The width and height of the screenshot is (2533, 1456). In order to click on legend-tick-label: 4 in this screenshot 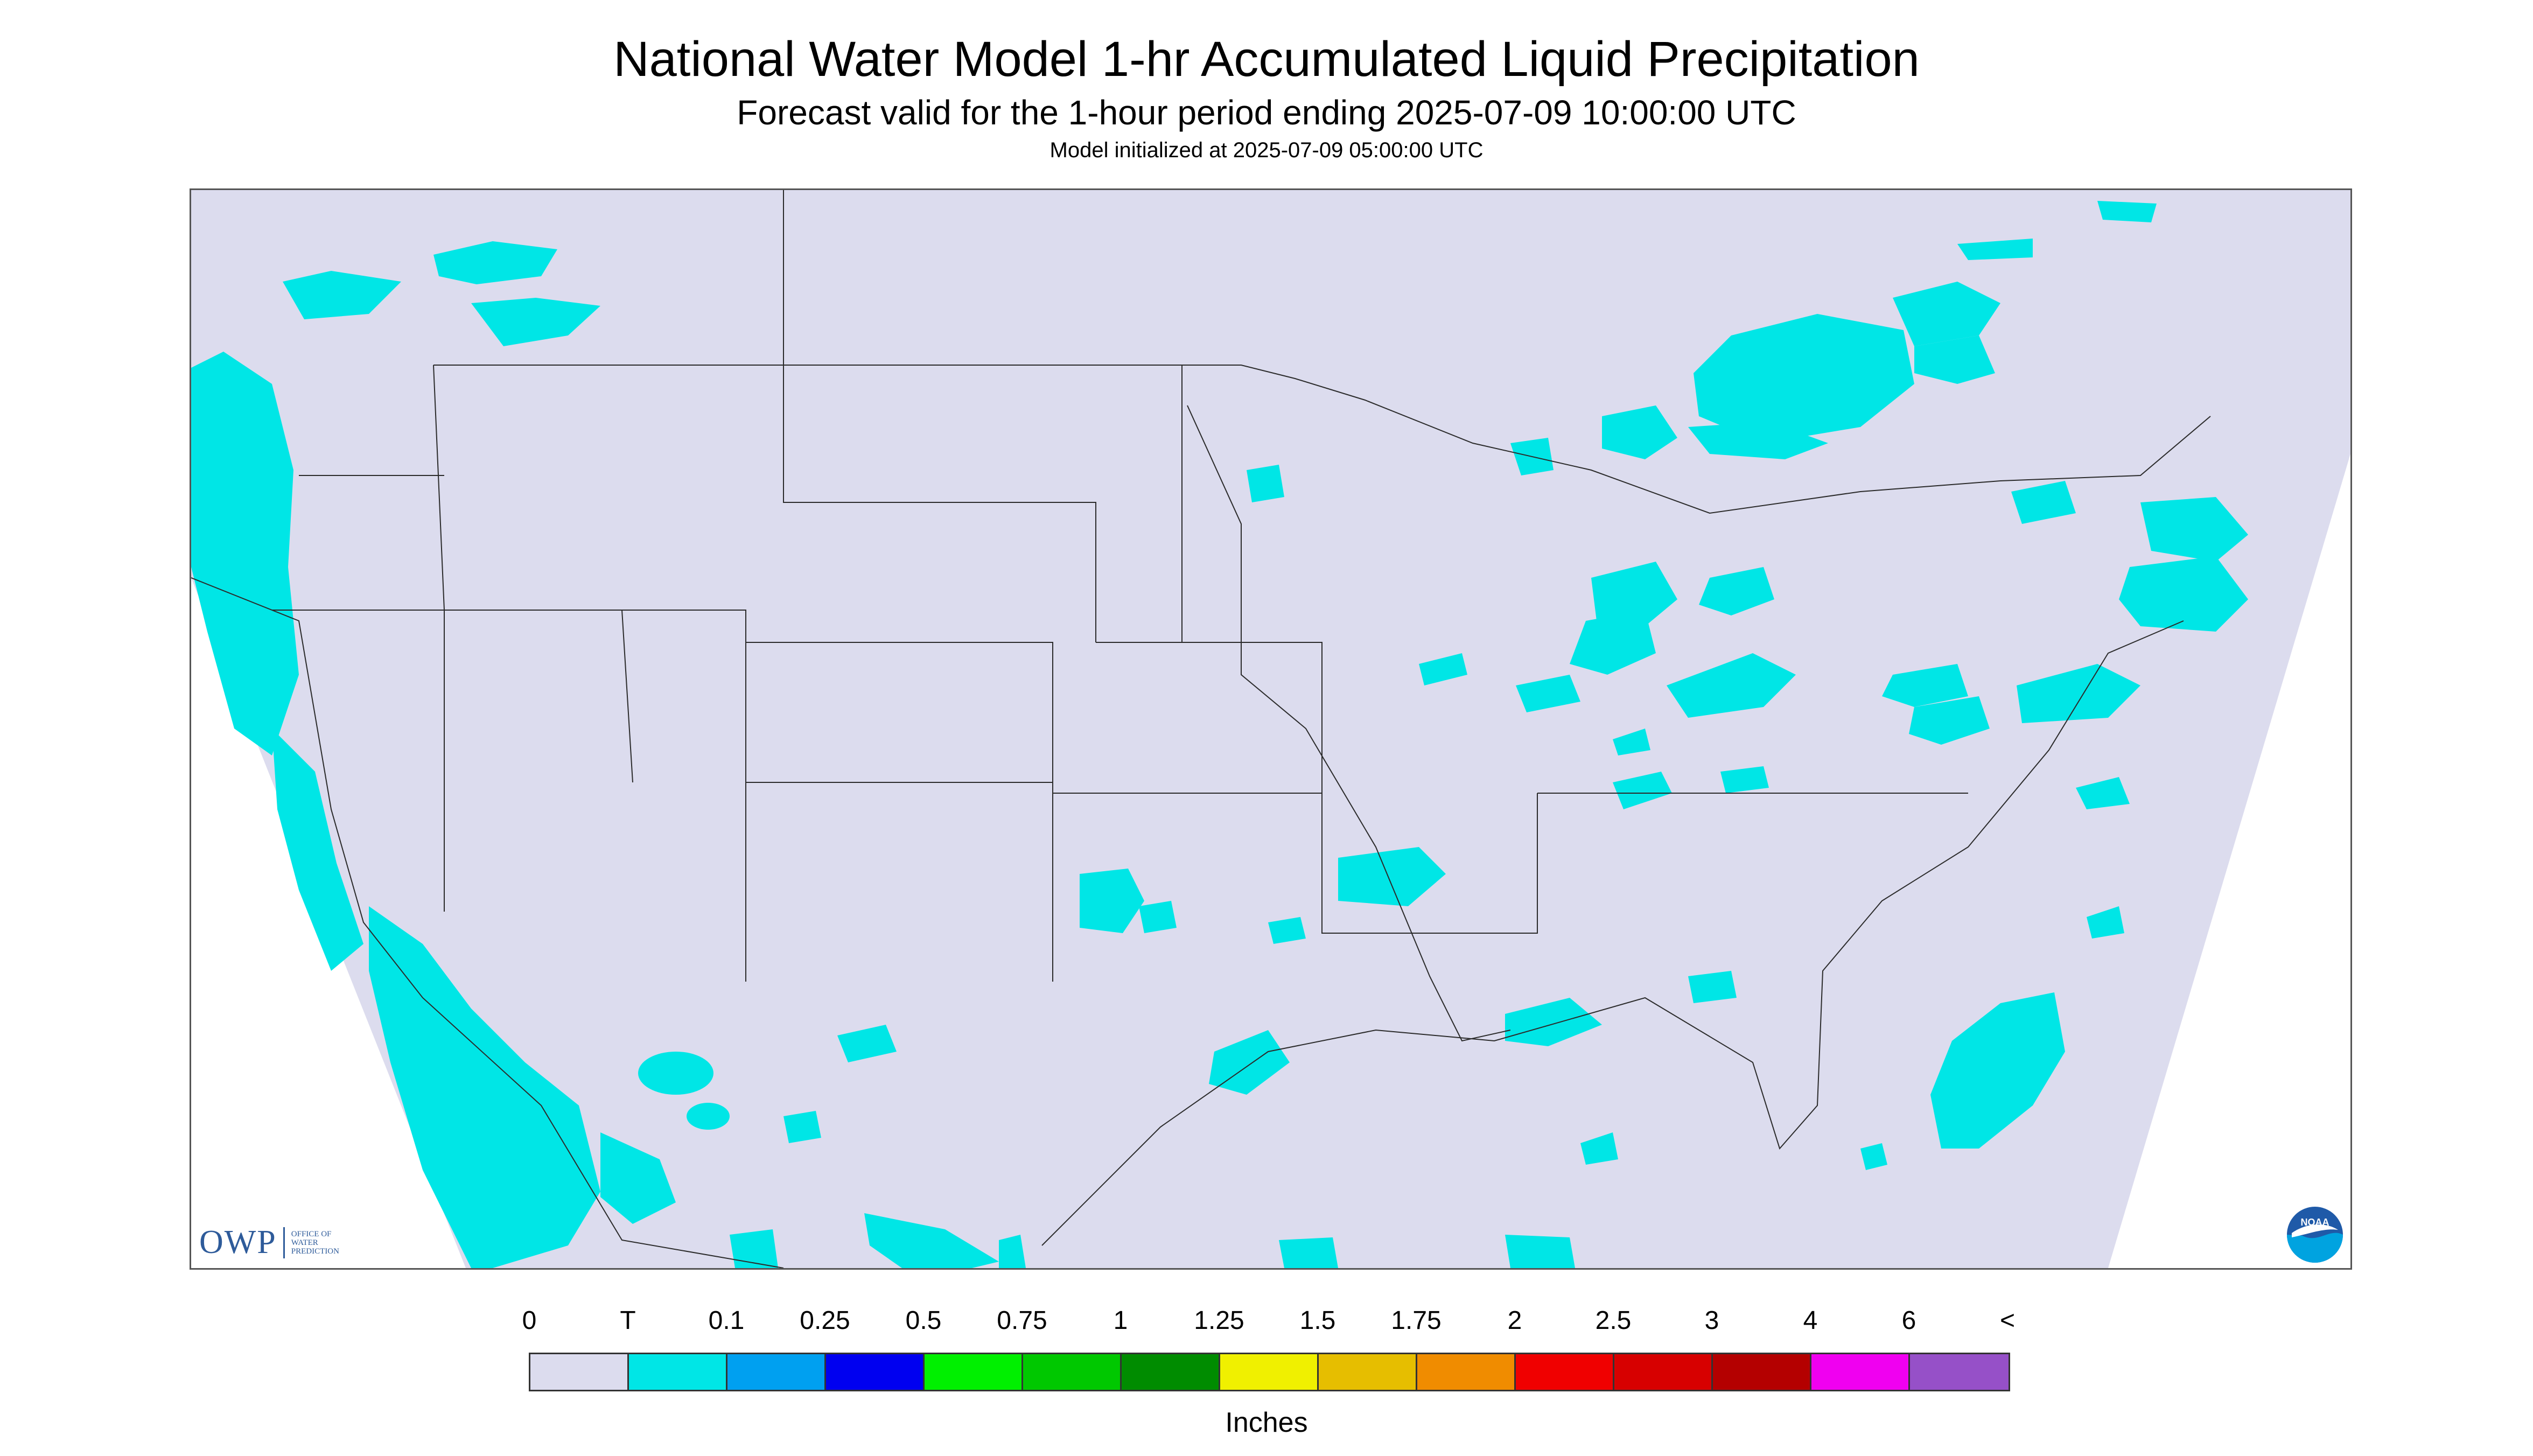, I will do `click(1811, 1320)`.